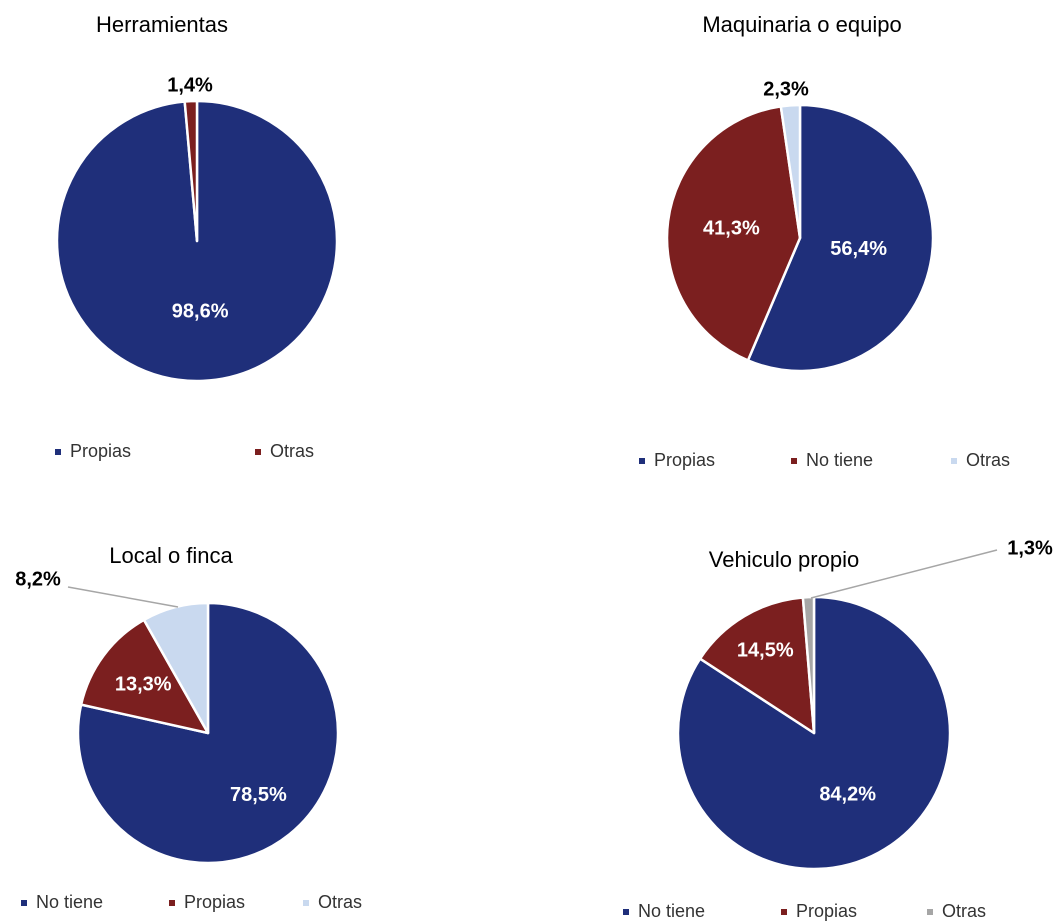 The width and height of the screenshot is (1063, 923). What do you see at coordinates (200, 312) in the screenshot?
I see `data-label: 98,6%` at bounding box center [200, 312].